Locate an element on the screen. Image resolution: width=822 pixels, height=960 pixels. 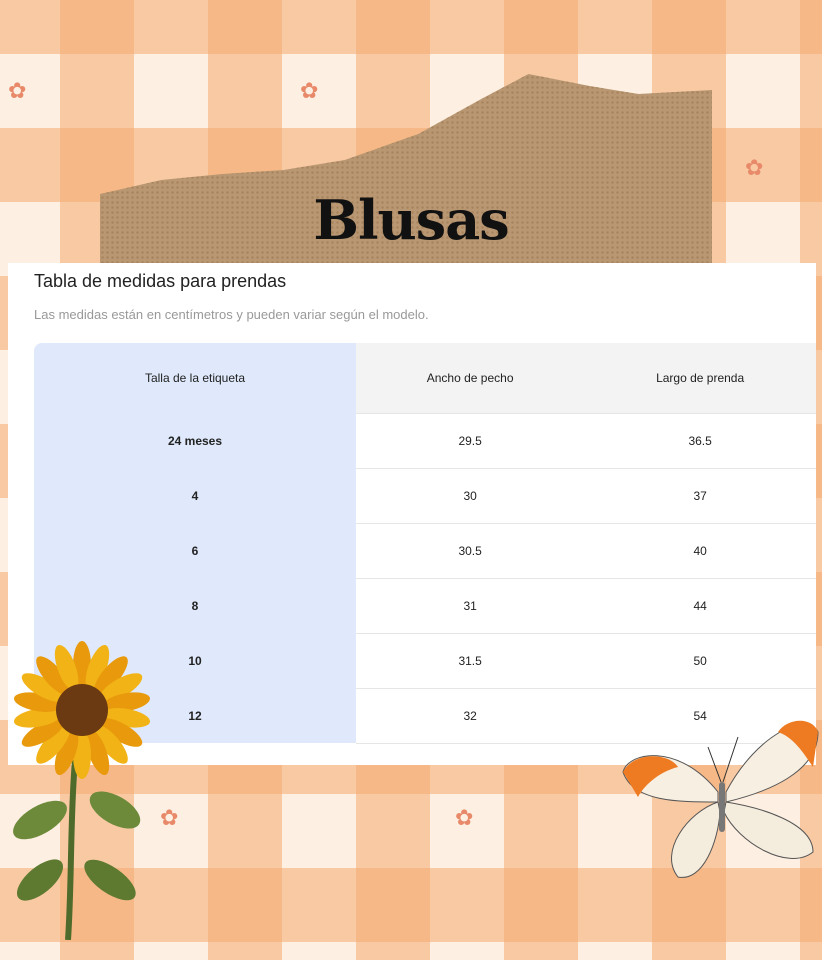
sunflower-icon is located at coordinates (82, 790).